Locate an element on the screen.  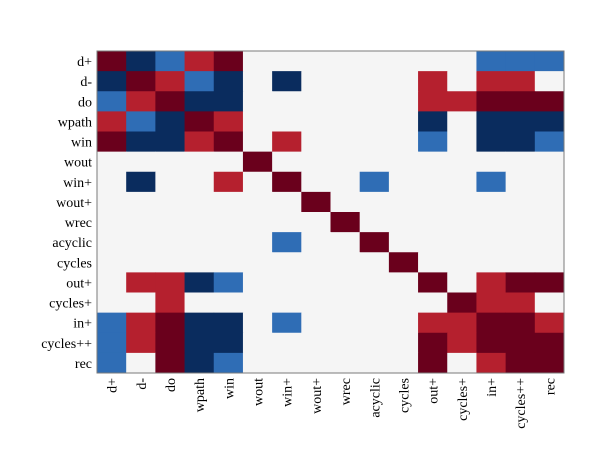
row-label: d- is located at coordinates (86, 82).